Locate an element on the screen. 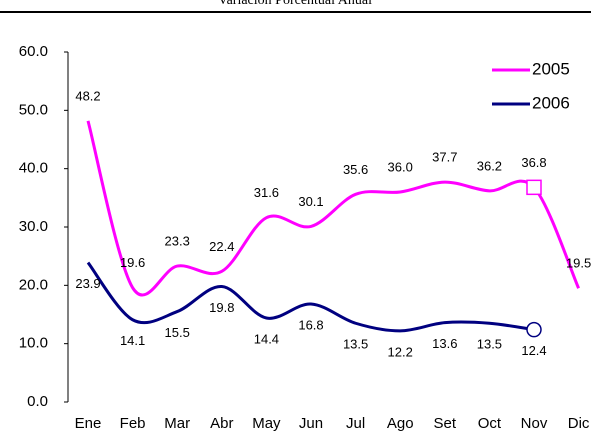 The width and height of the screenshot is (591, 437). y-tick-label: 20.0 is located at coordinates (33, 284).